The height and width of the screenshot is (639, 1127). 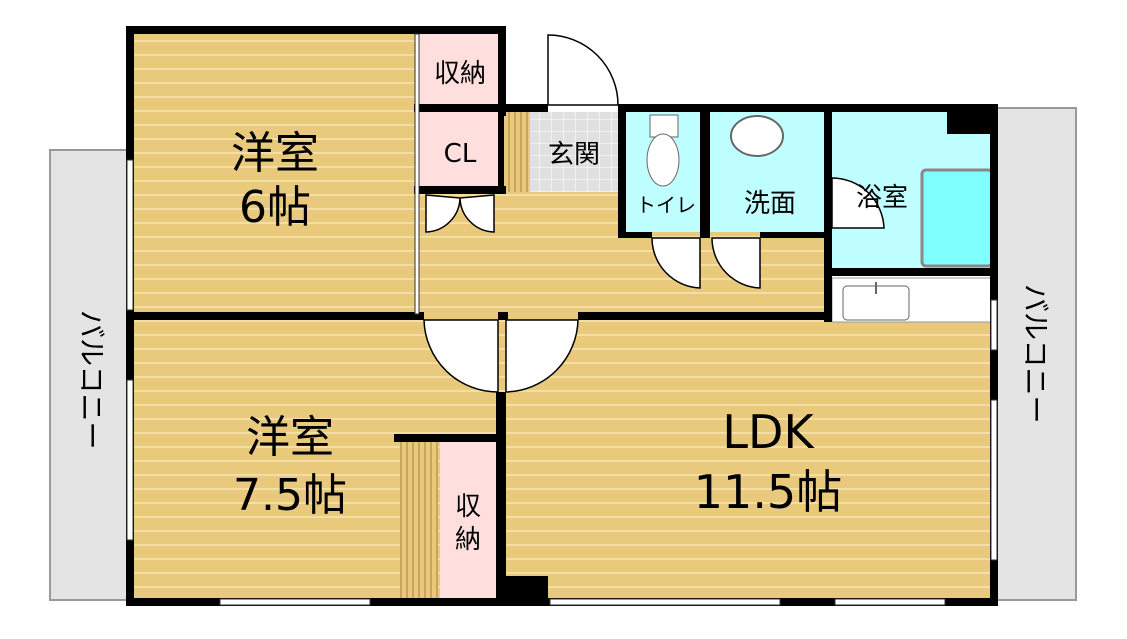 What do you see at coordinates (461, 356) in the screenshot?
I see `room-2-door` at bounding box center [461, 356].